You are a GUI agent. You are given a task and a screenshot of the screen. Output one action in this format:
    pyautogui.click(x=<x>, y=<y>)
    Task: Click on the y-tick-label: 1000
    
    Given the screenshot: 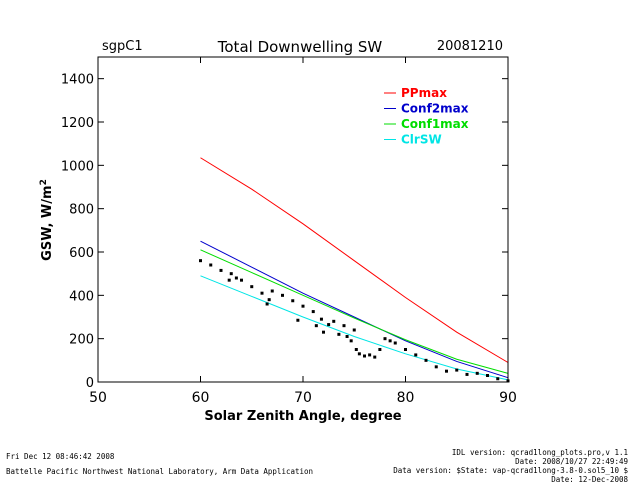 What is the action you would take?
    pyautogui.click(x=77, y=166)
    